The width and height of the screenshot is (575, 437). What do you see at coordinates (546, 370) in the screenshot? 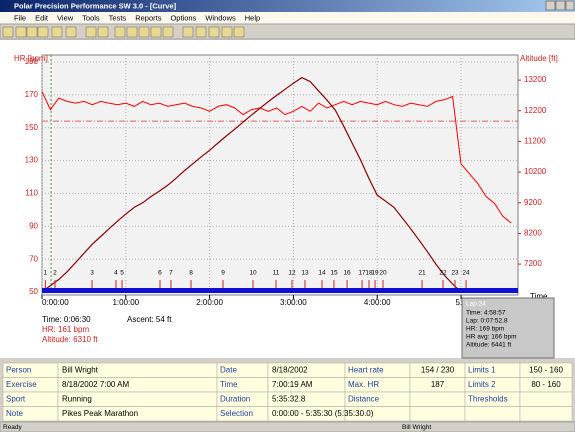
I see `cell-value: 150 - 160` at bounding box center [546, 370].